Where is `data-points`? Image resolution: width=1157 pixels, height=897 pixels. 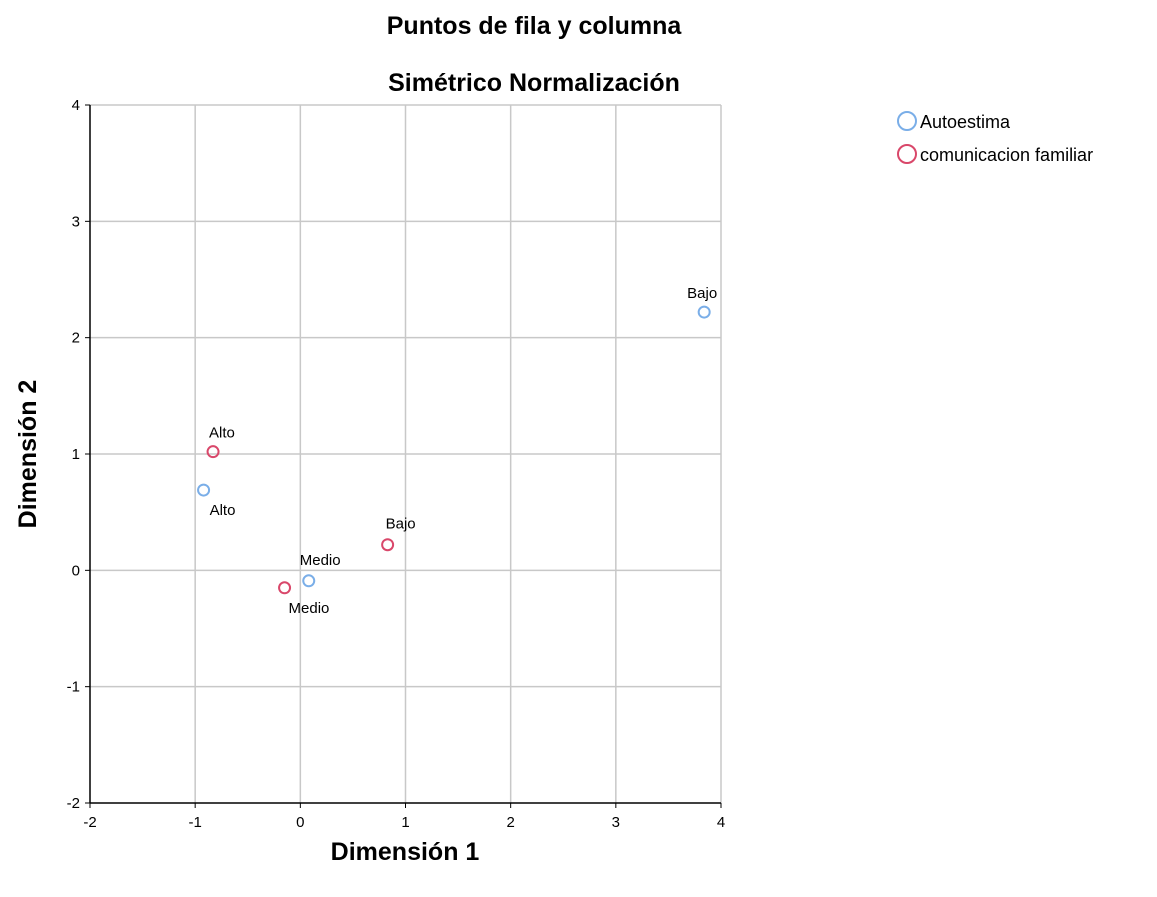
data-points is located at coordinates (454, 450).